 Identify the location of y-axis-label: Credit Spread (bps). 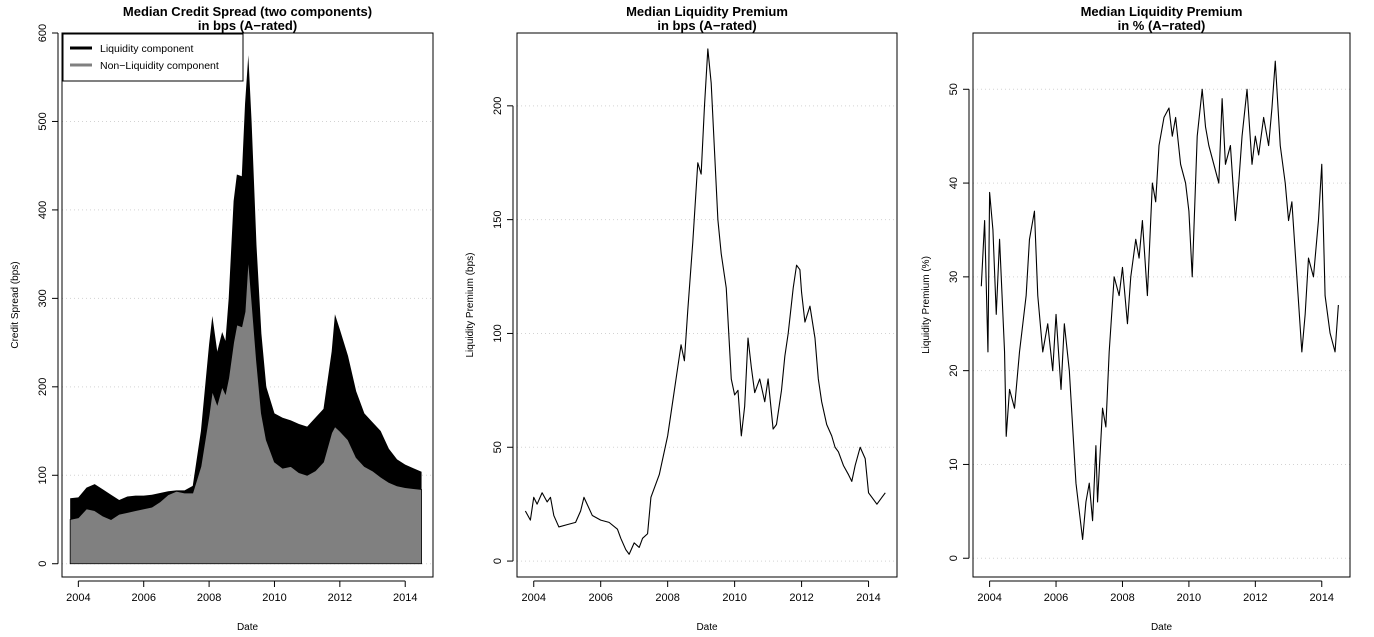
(15, 304).